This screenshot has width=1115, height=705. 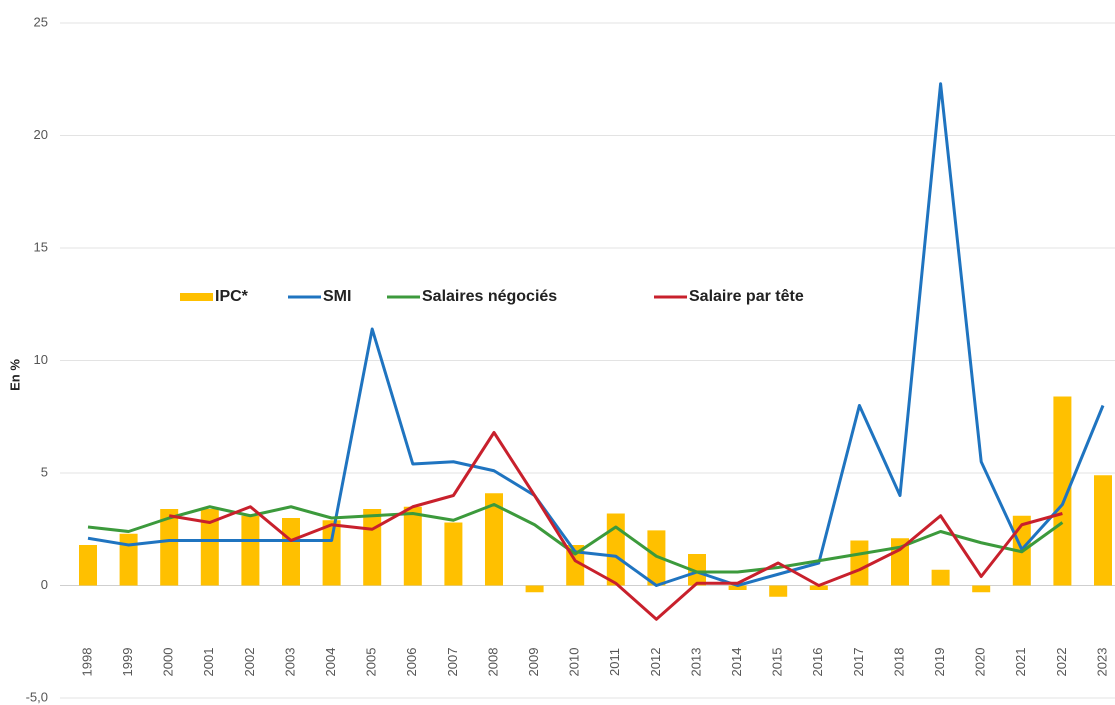 I want to click on legend-label: Salaires négociés, so click(x=489, y=296).